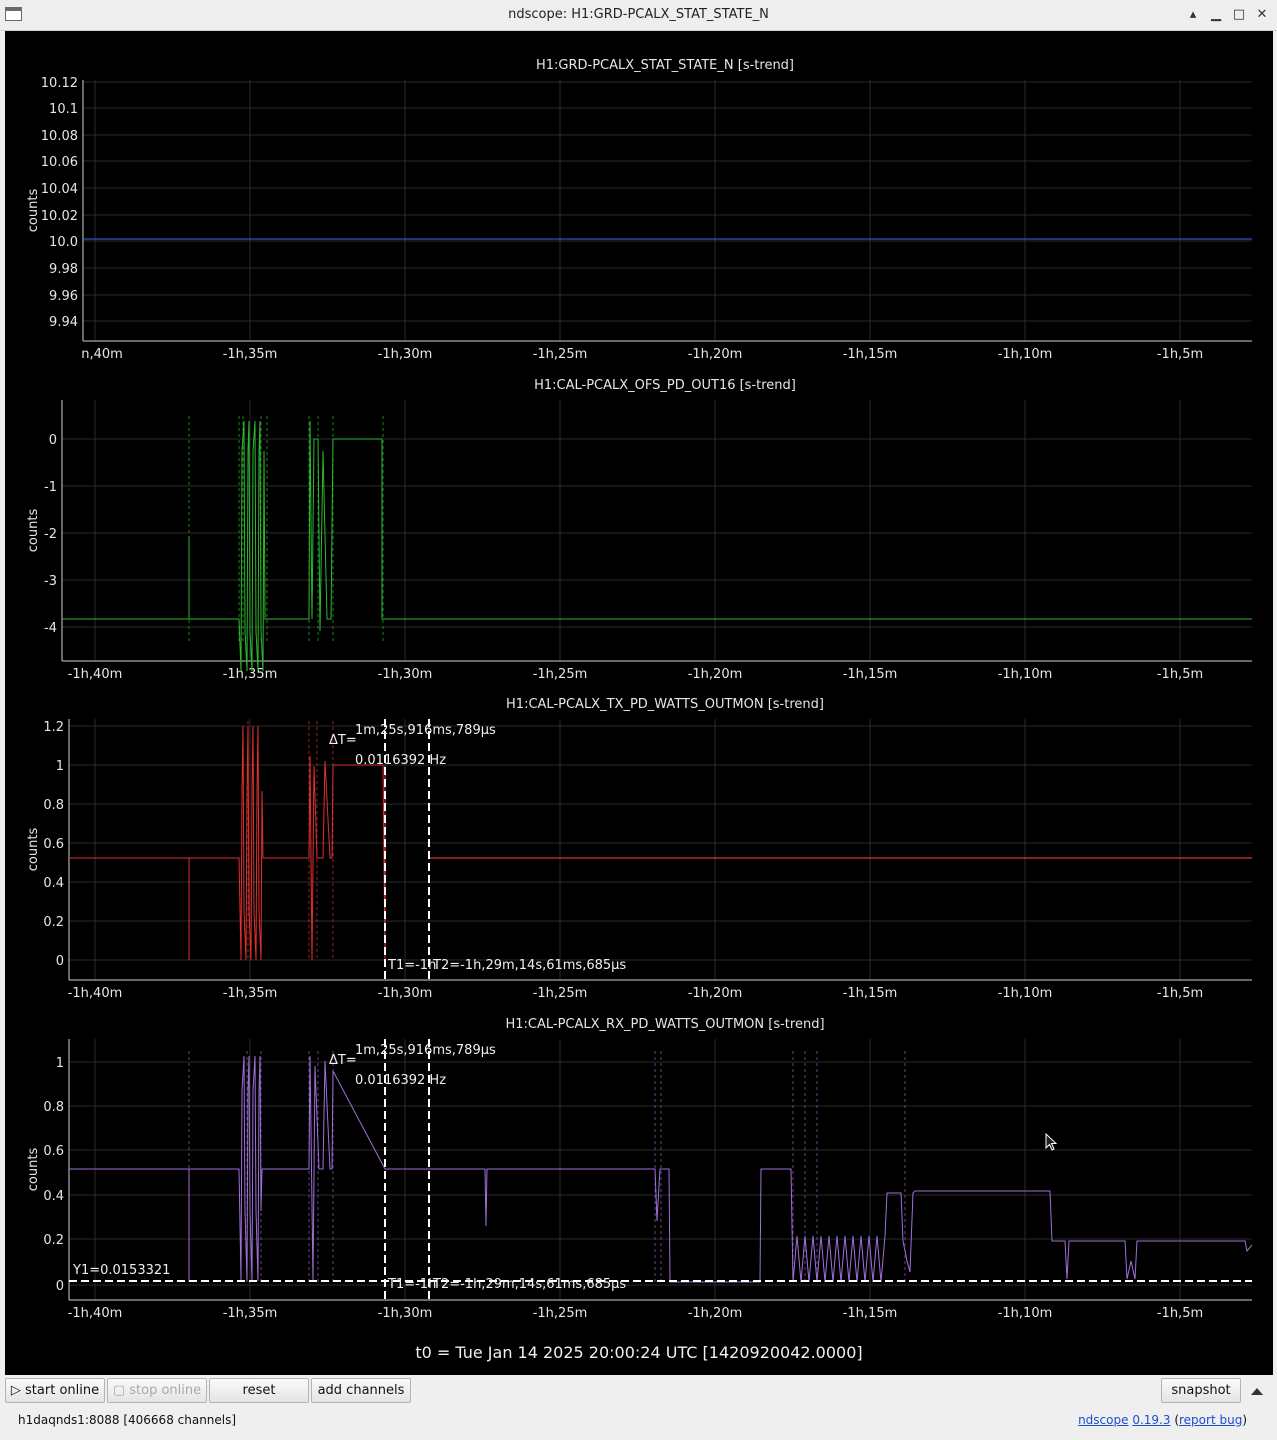 The height and width of the screenshot is (1440, 1277). I want to click on app-window-icon, so click(13, 14).